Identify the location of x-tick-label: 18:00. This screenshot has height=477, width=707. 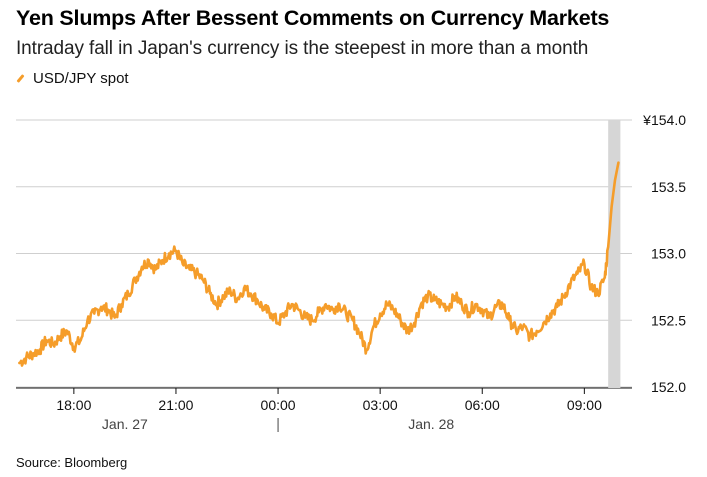
(73, 405).